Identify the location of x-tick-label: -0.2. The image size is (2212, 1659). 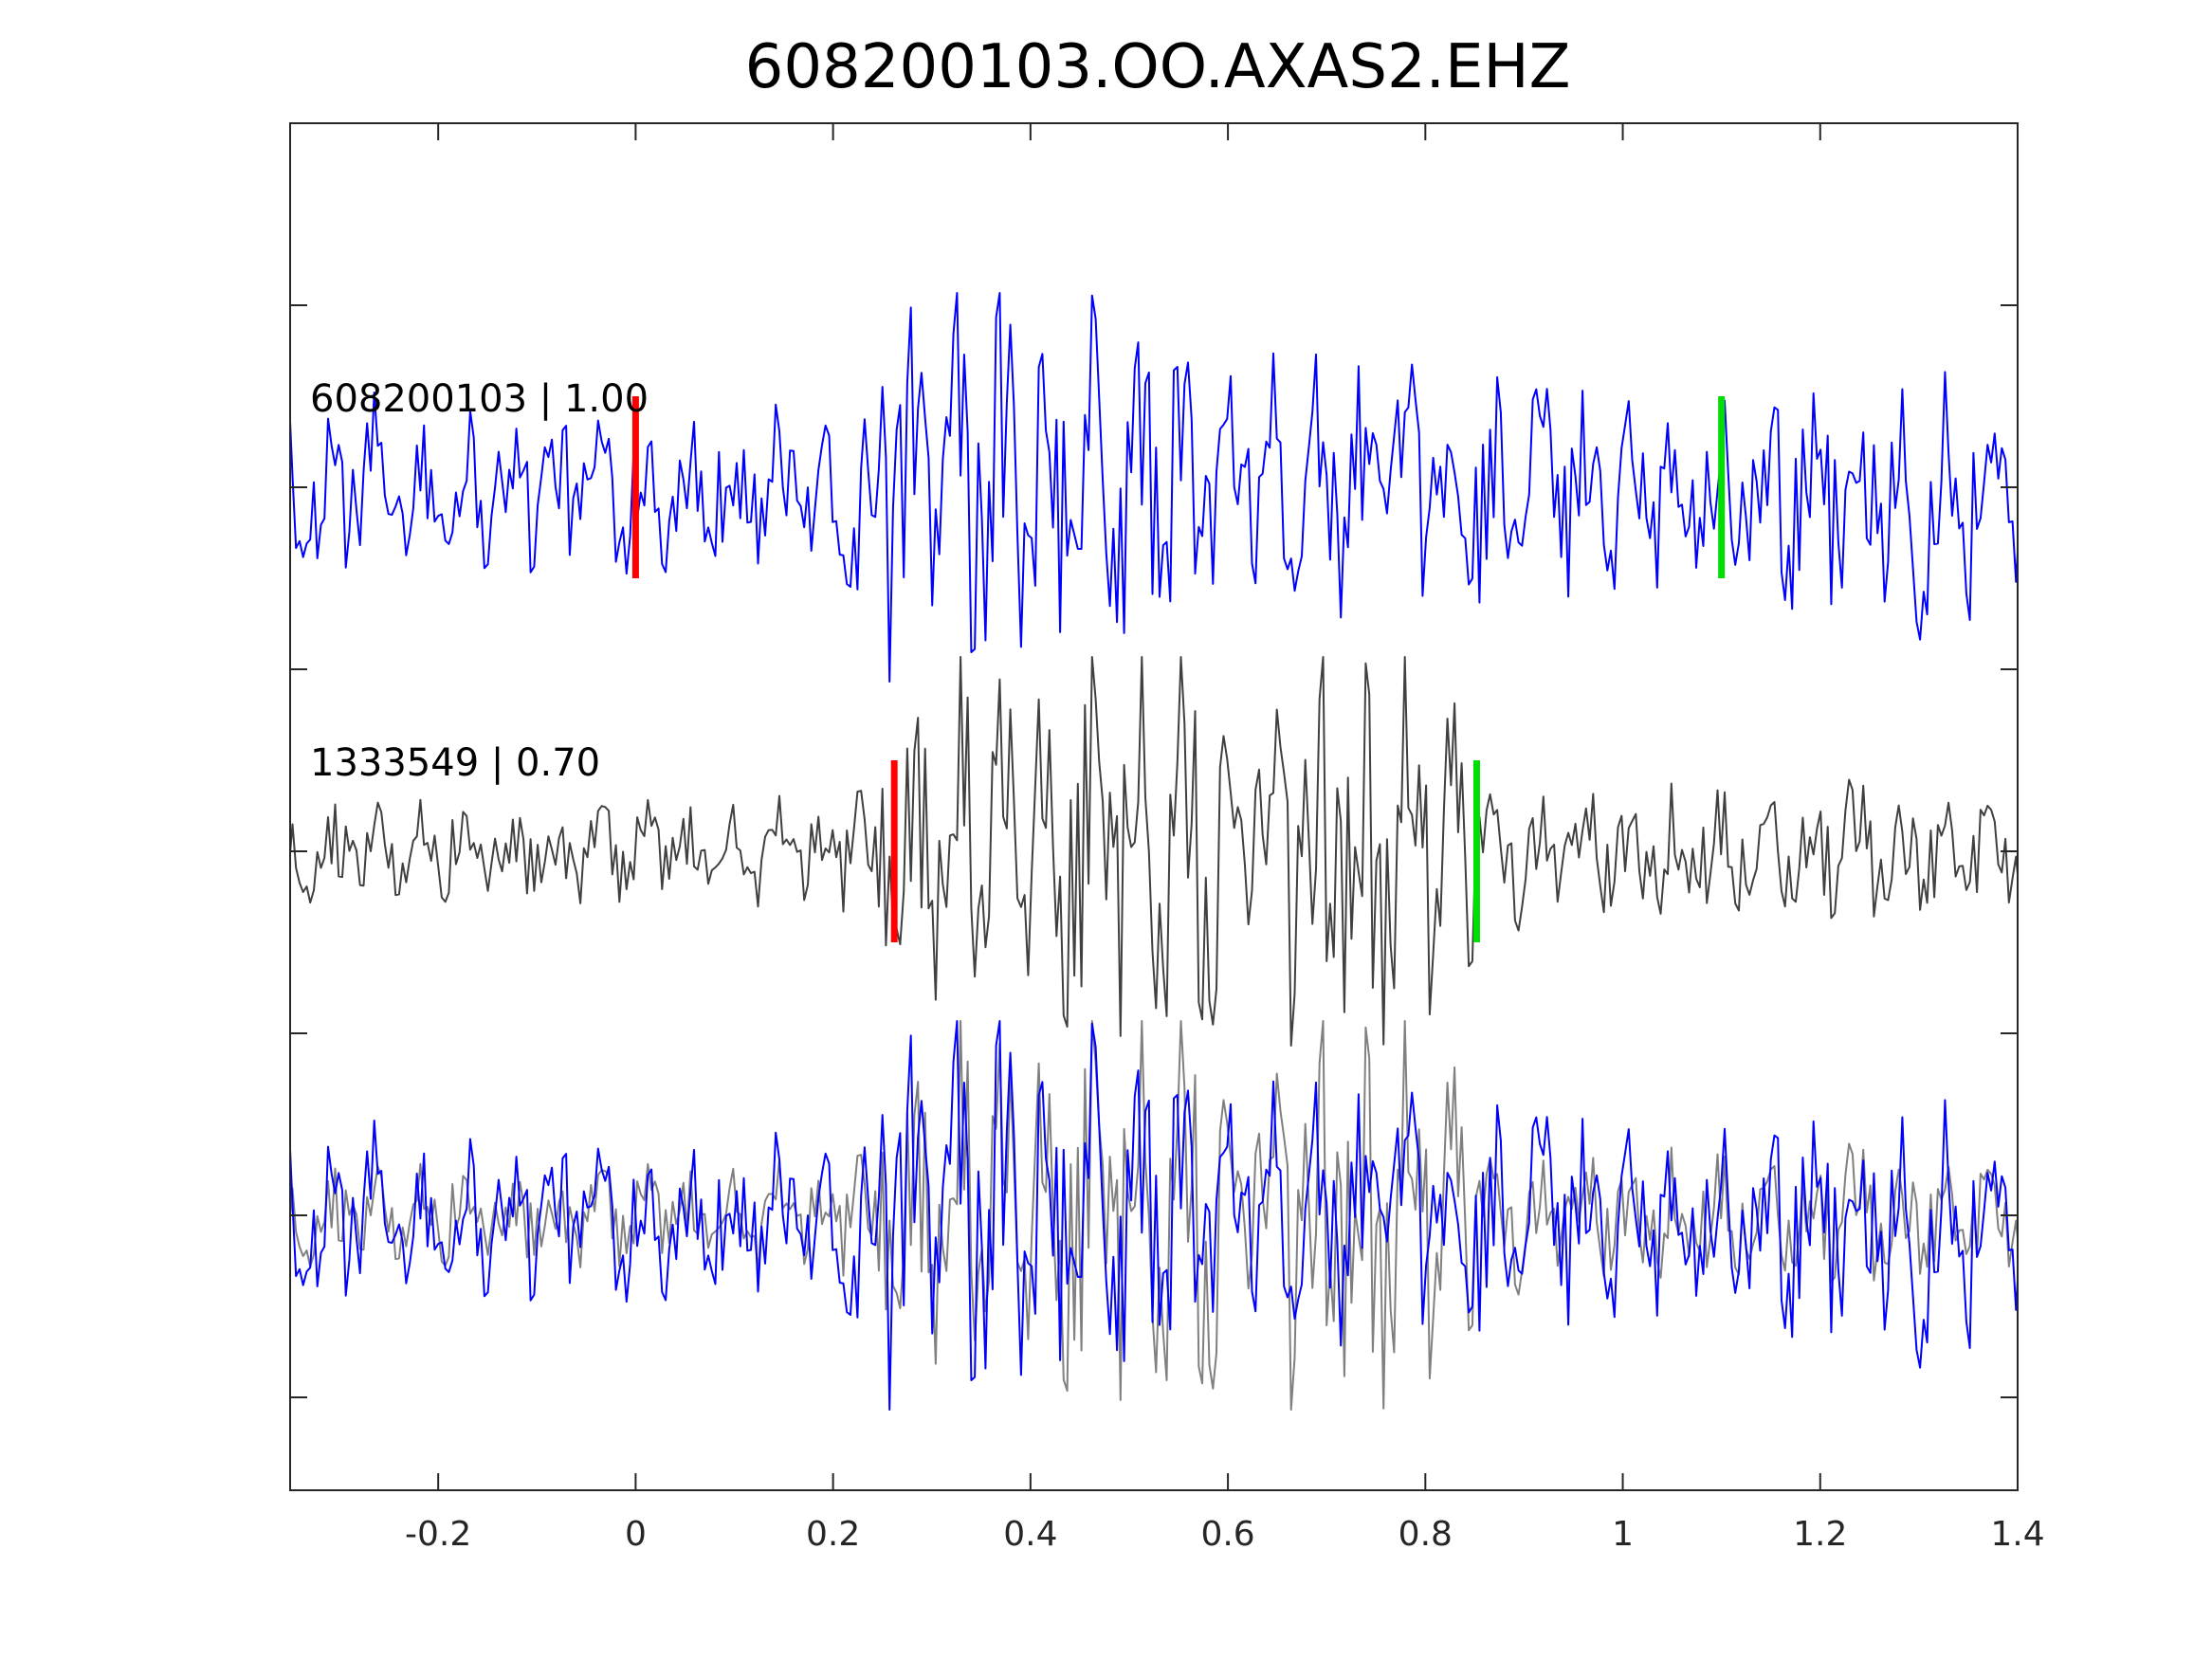
(438, 1534).